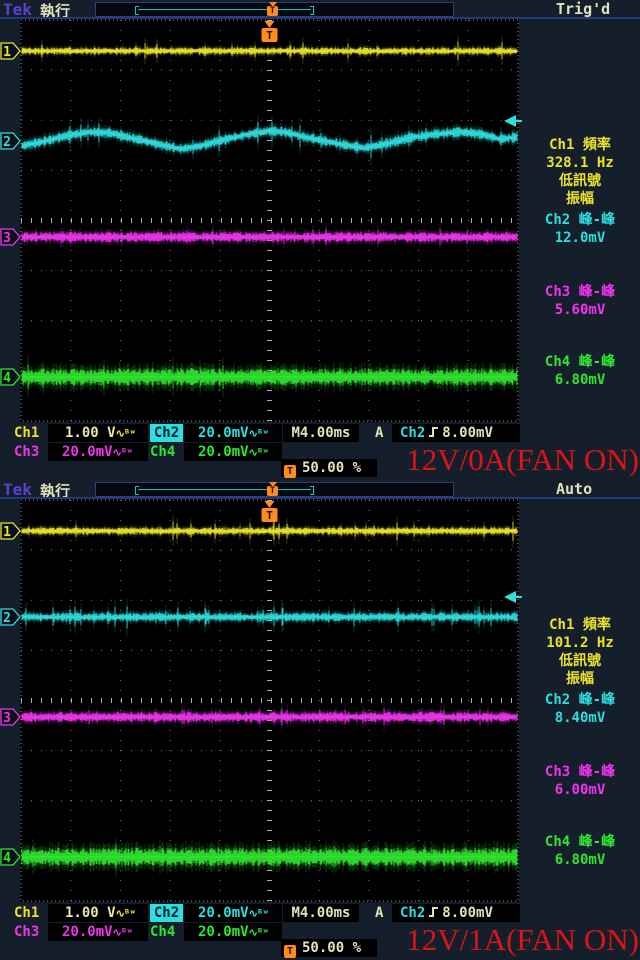 The height and width of the screenshot is (960, 640). I want to click on trigger-readout: Ch2 8.00mV, so click(456, 433).